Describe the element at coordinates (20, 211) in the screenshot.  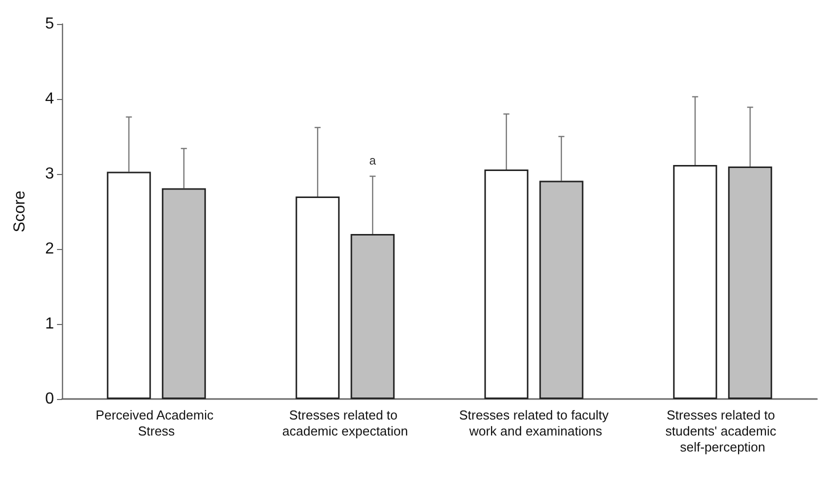
I see `y-axis-title: Score` at that location.